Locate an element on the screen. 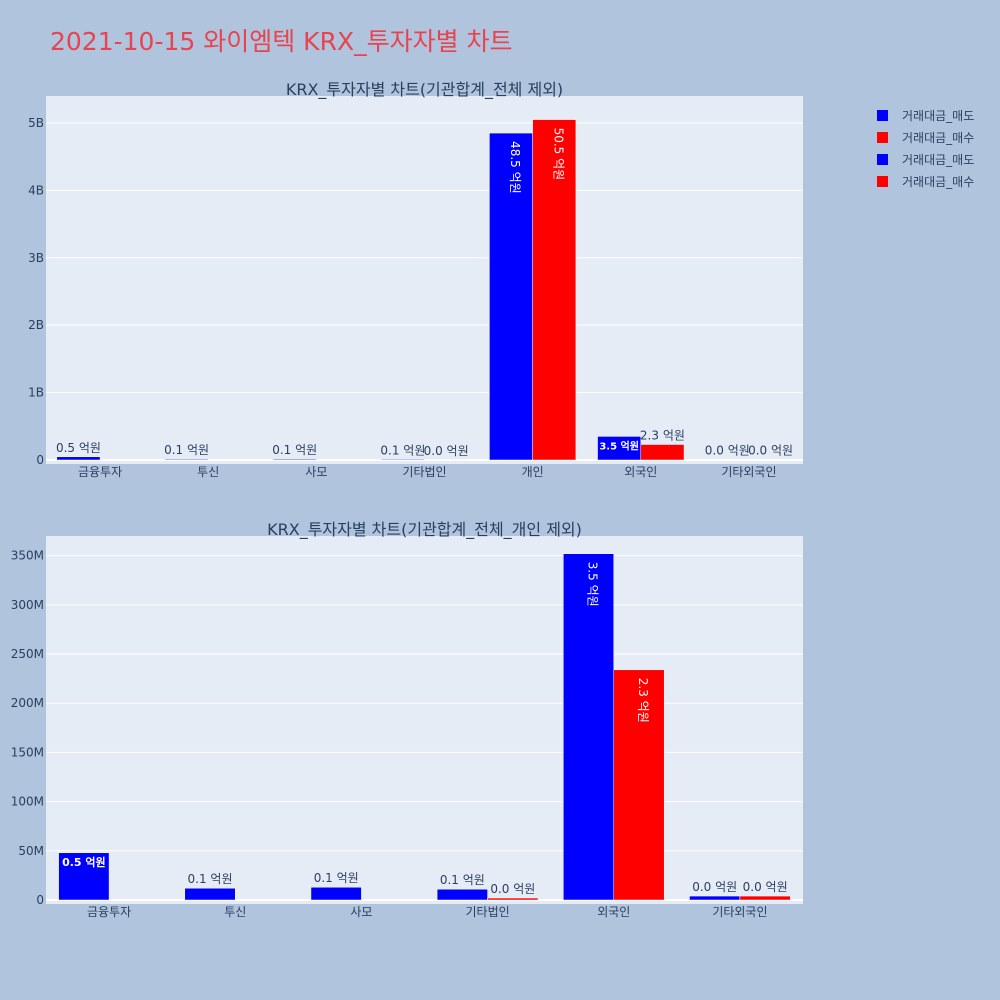 This screenshot has height=1000, width=1000. chart-title: KRX_투자자별 차트(기관합계_전체 제외) is located at coordinates (424, 90).